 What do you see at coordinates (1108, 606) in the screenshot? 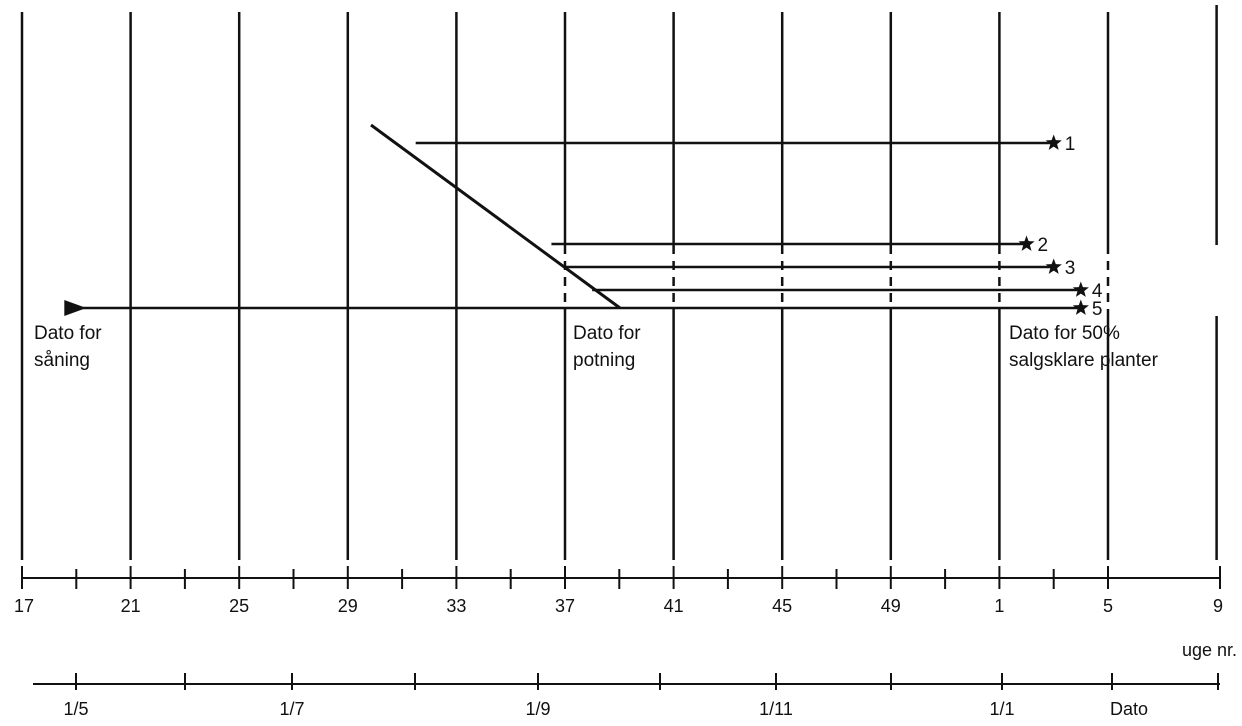
I see `week-label-5: 5` at bounding box center [1108, 606].